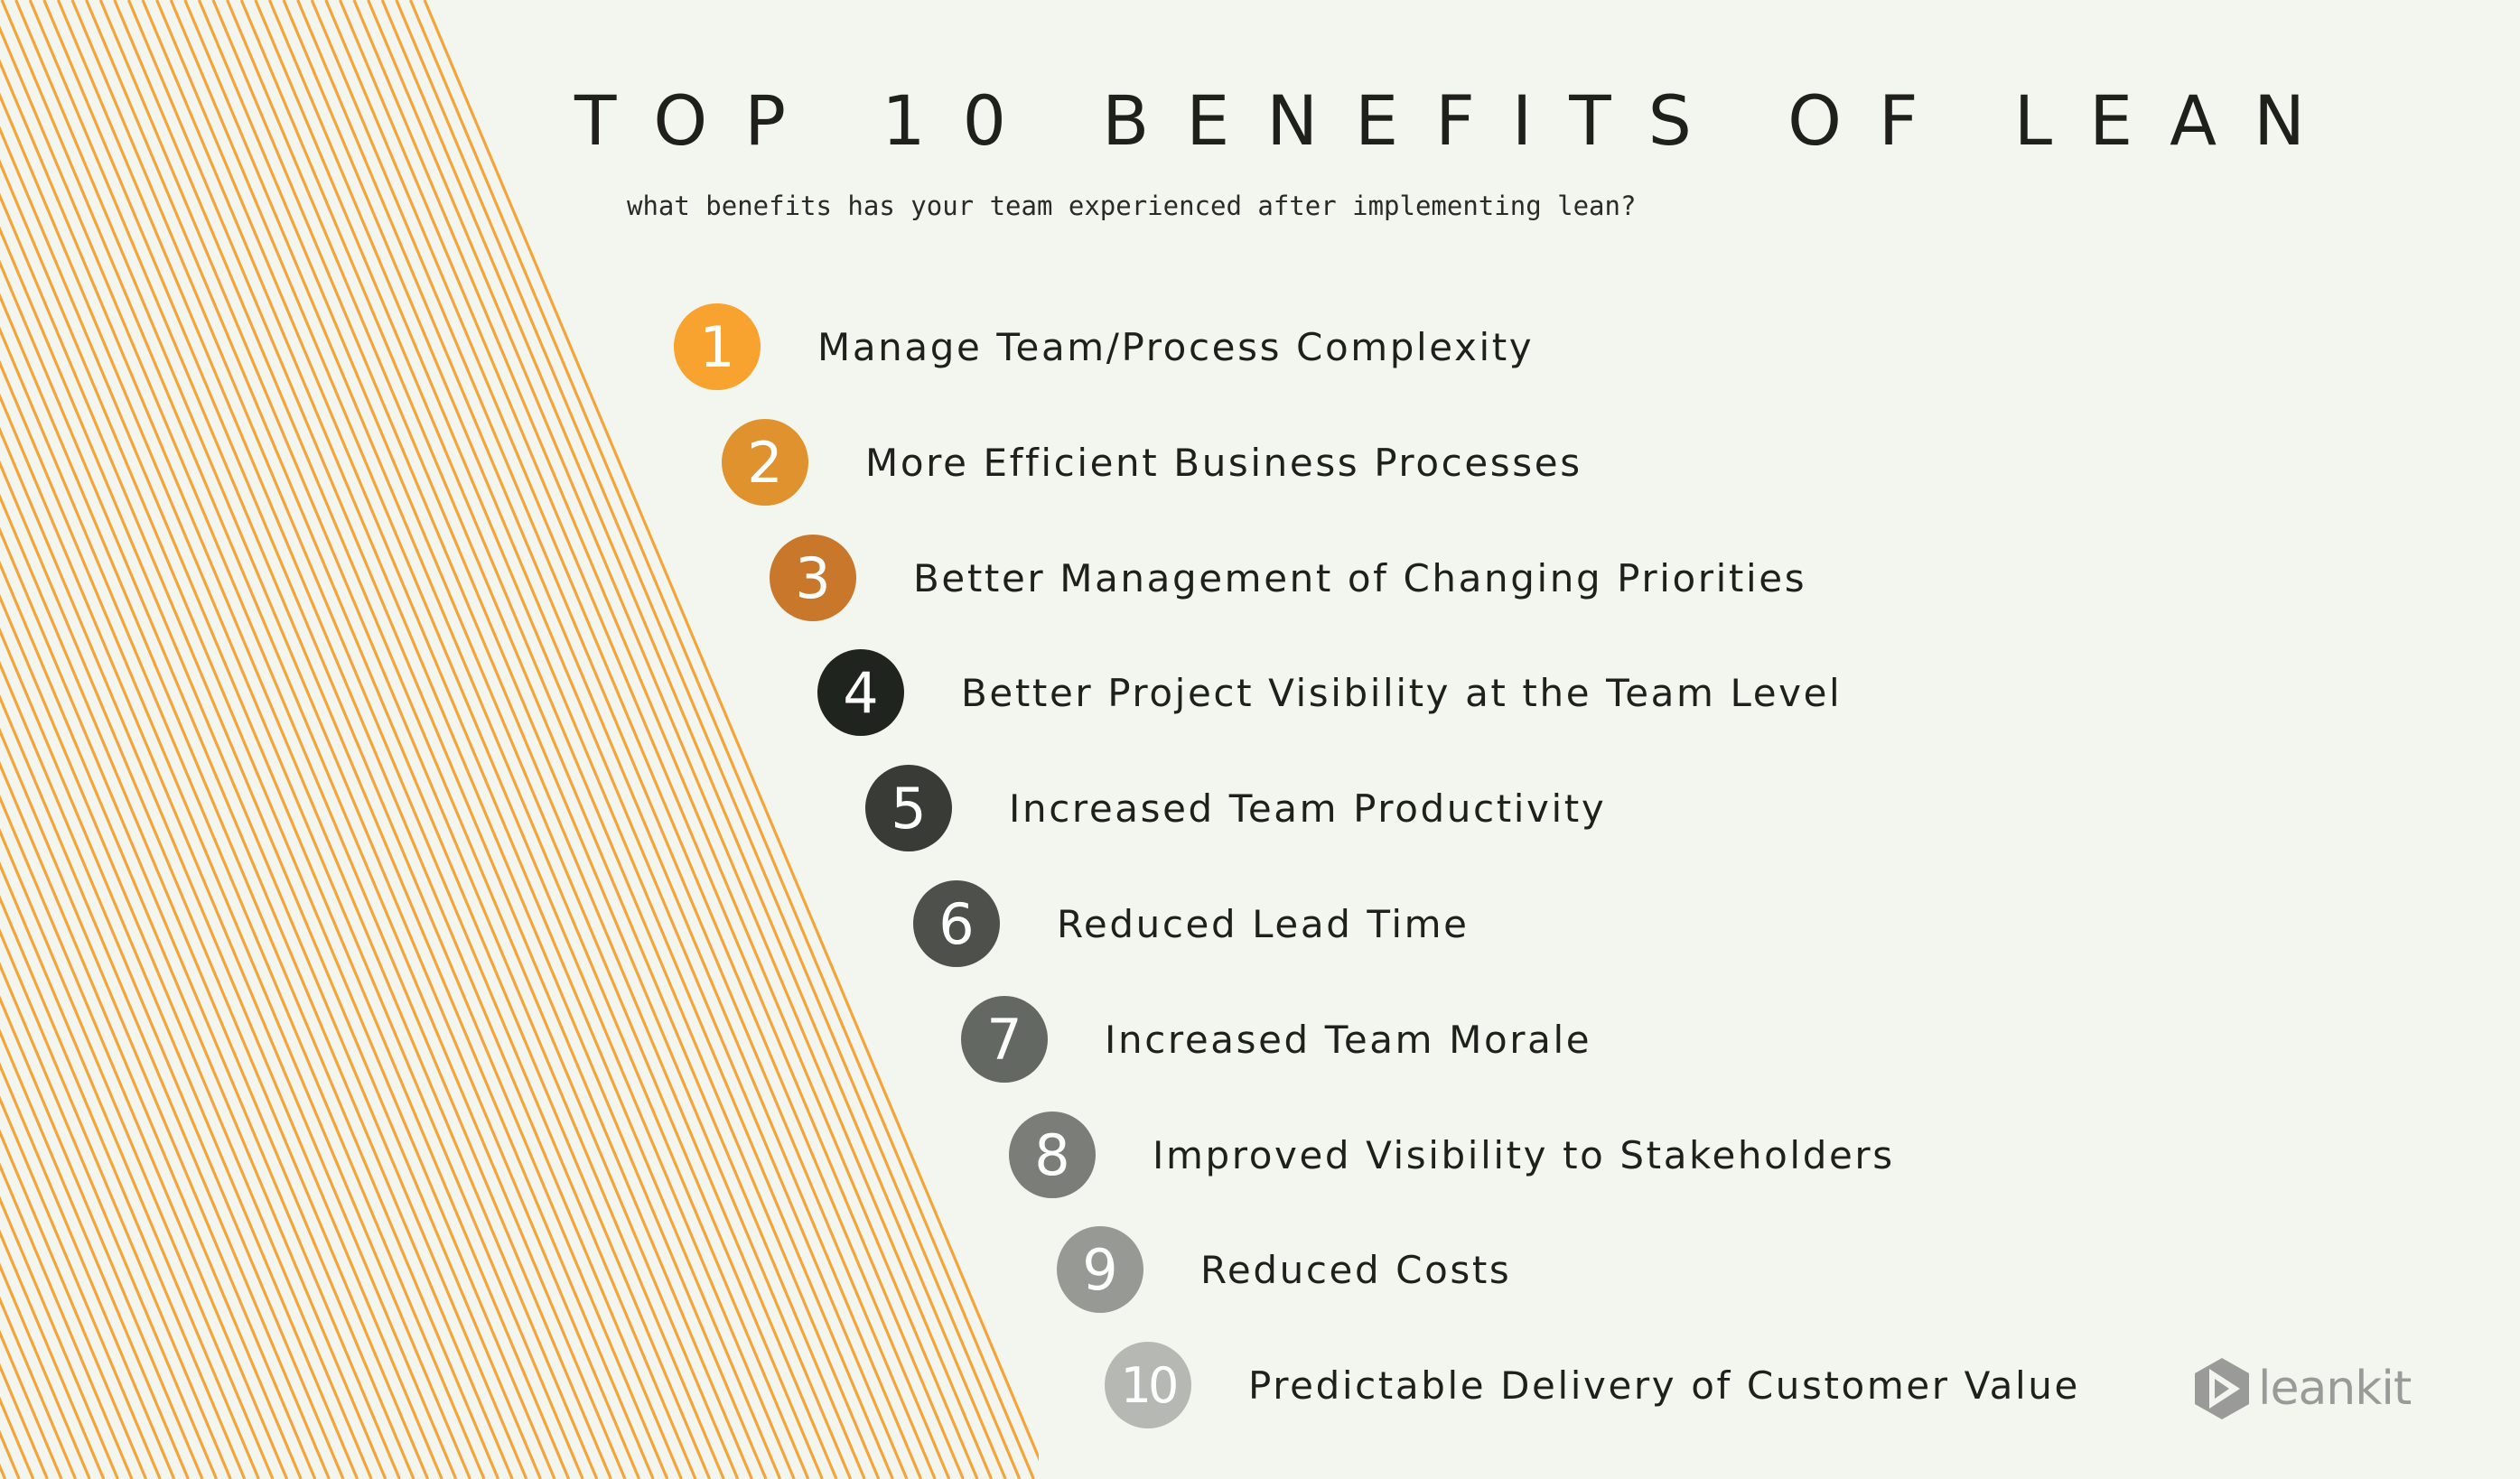 This screenshot has height=1479, width=2520. Describe the element at coordinates (813, 578) in the screenshot. I see `benefit-number-badge: 3` at that location.